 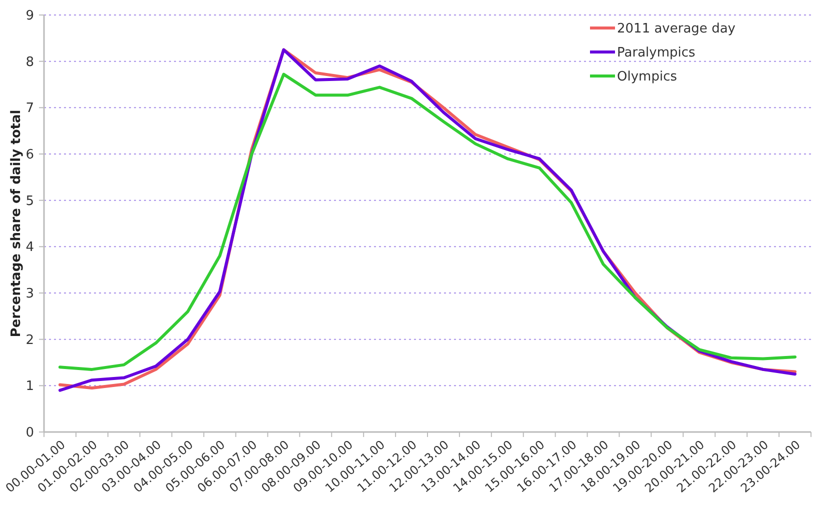 What do you see at coordinates (30, 433) in the screenshot?
I see `y-tick-label: 0` at bounding box center [30, 433].